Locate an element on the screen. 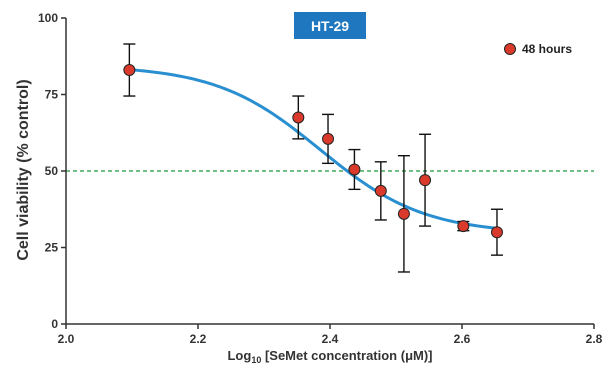  chart-title: HT-29 is located at coordinates (330, 26).